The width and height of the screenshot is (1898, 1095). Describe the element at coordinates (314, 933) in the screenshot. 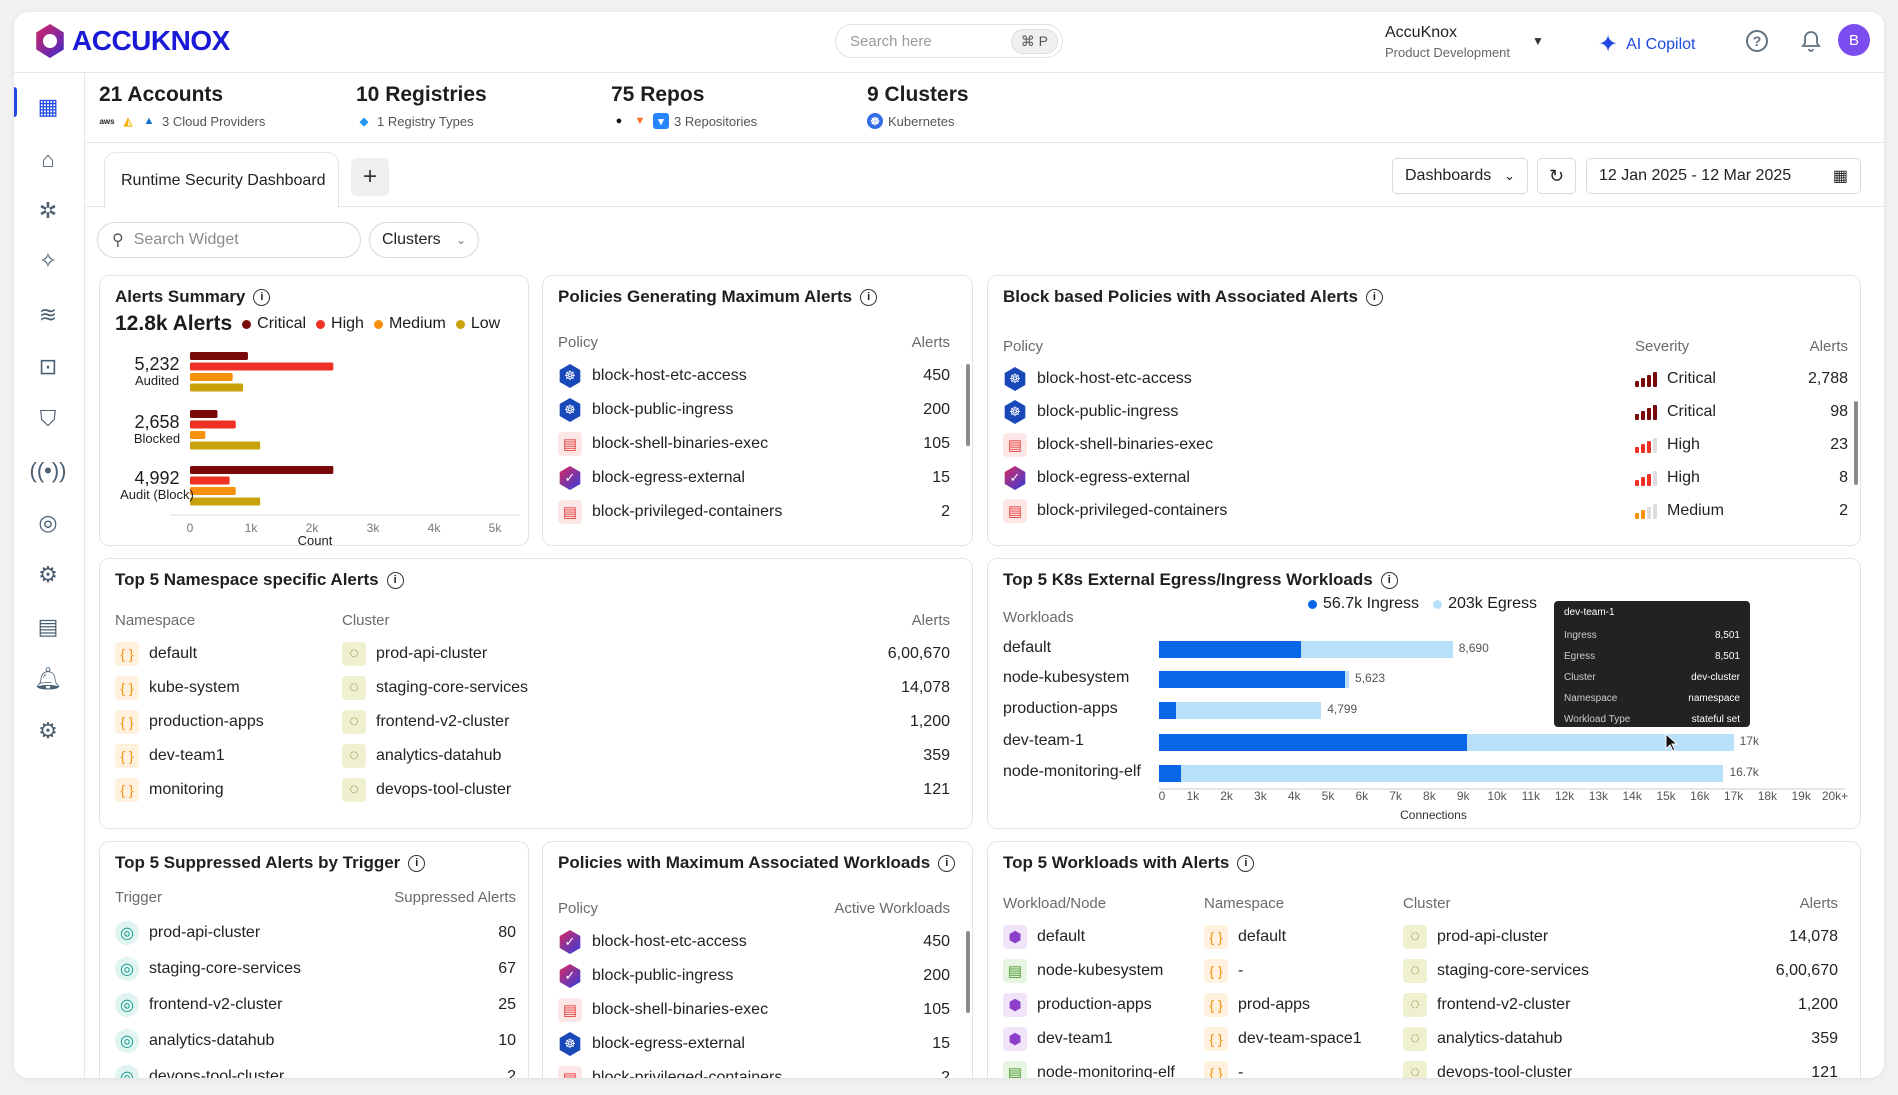

I see `trigger-row: ◎ prod-api-cluster 80` at that location.